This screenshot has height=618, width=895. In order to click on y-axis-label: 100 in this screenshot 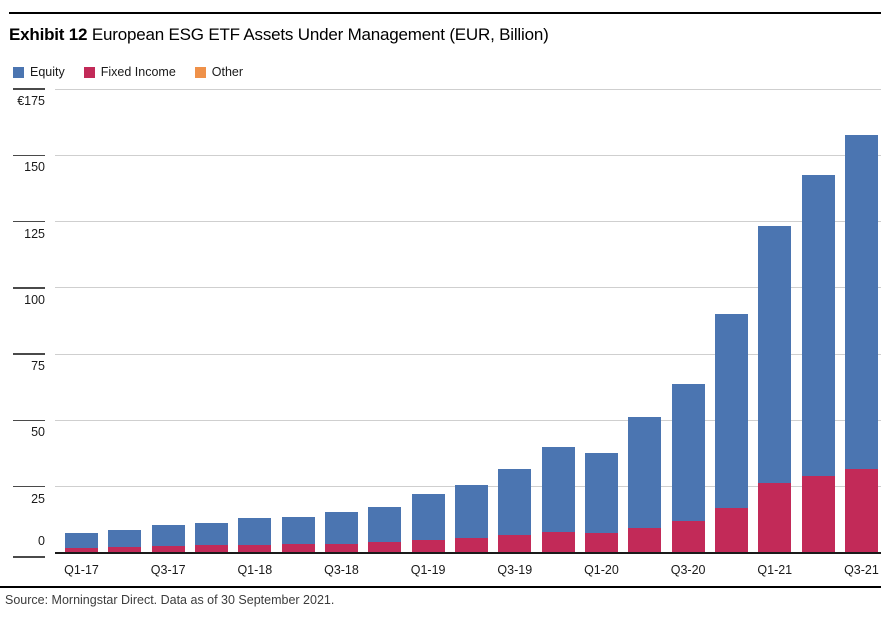, I will do `click(34, 299)`.